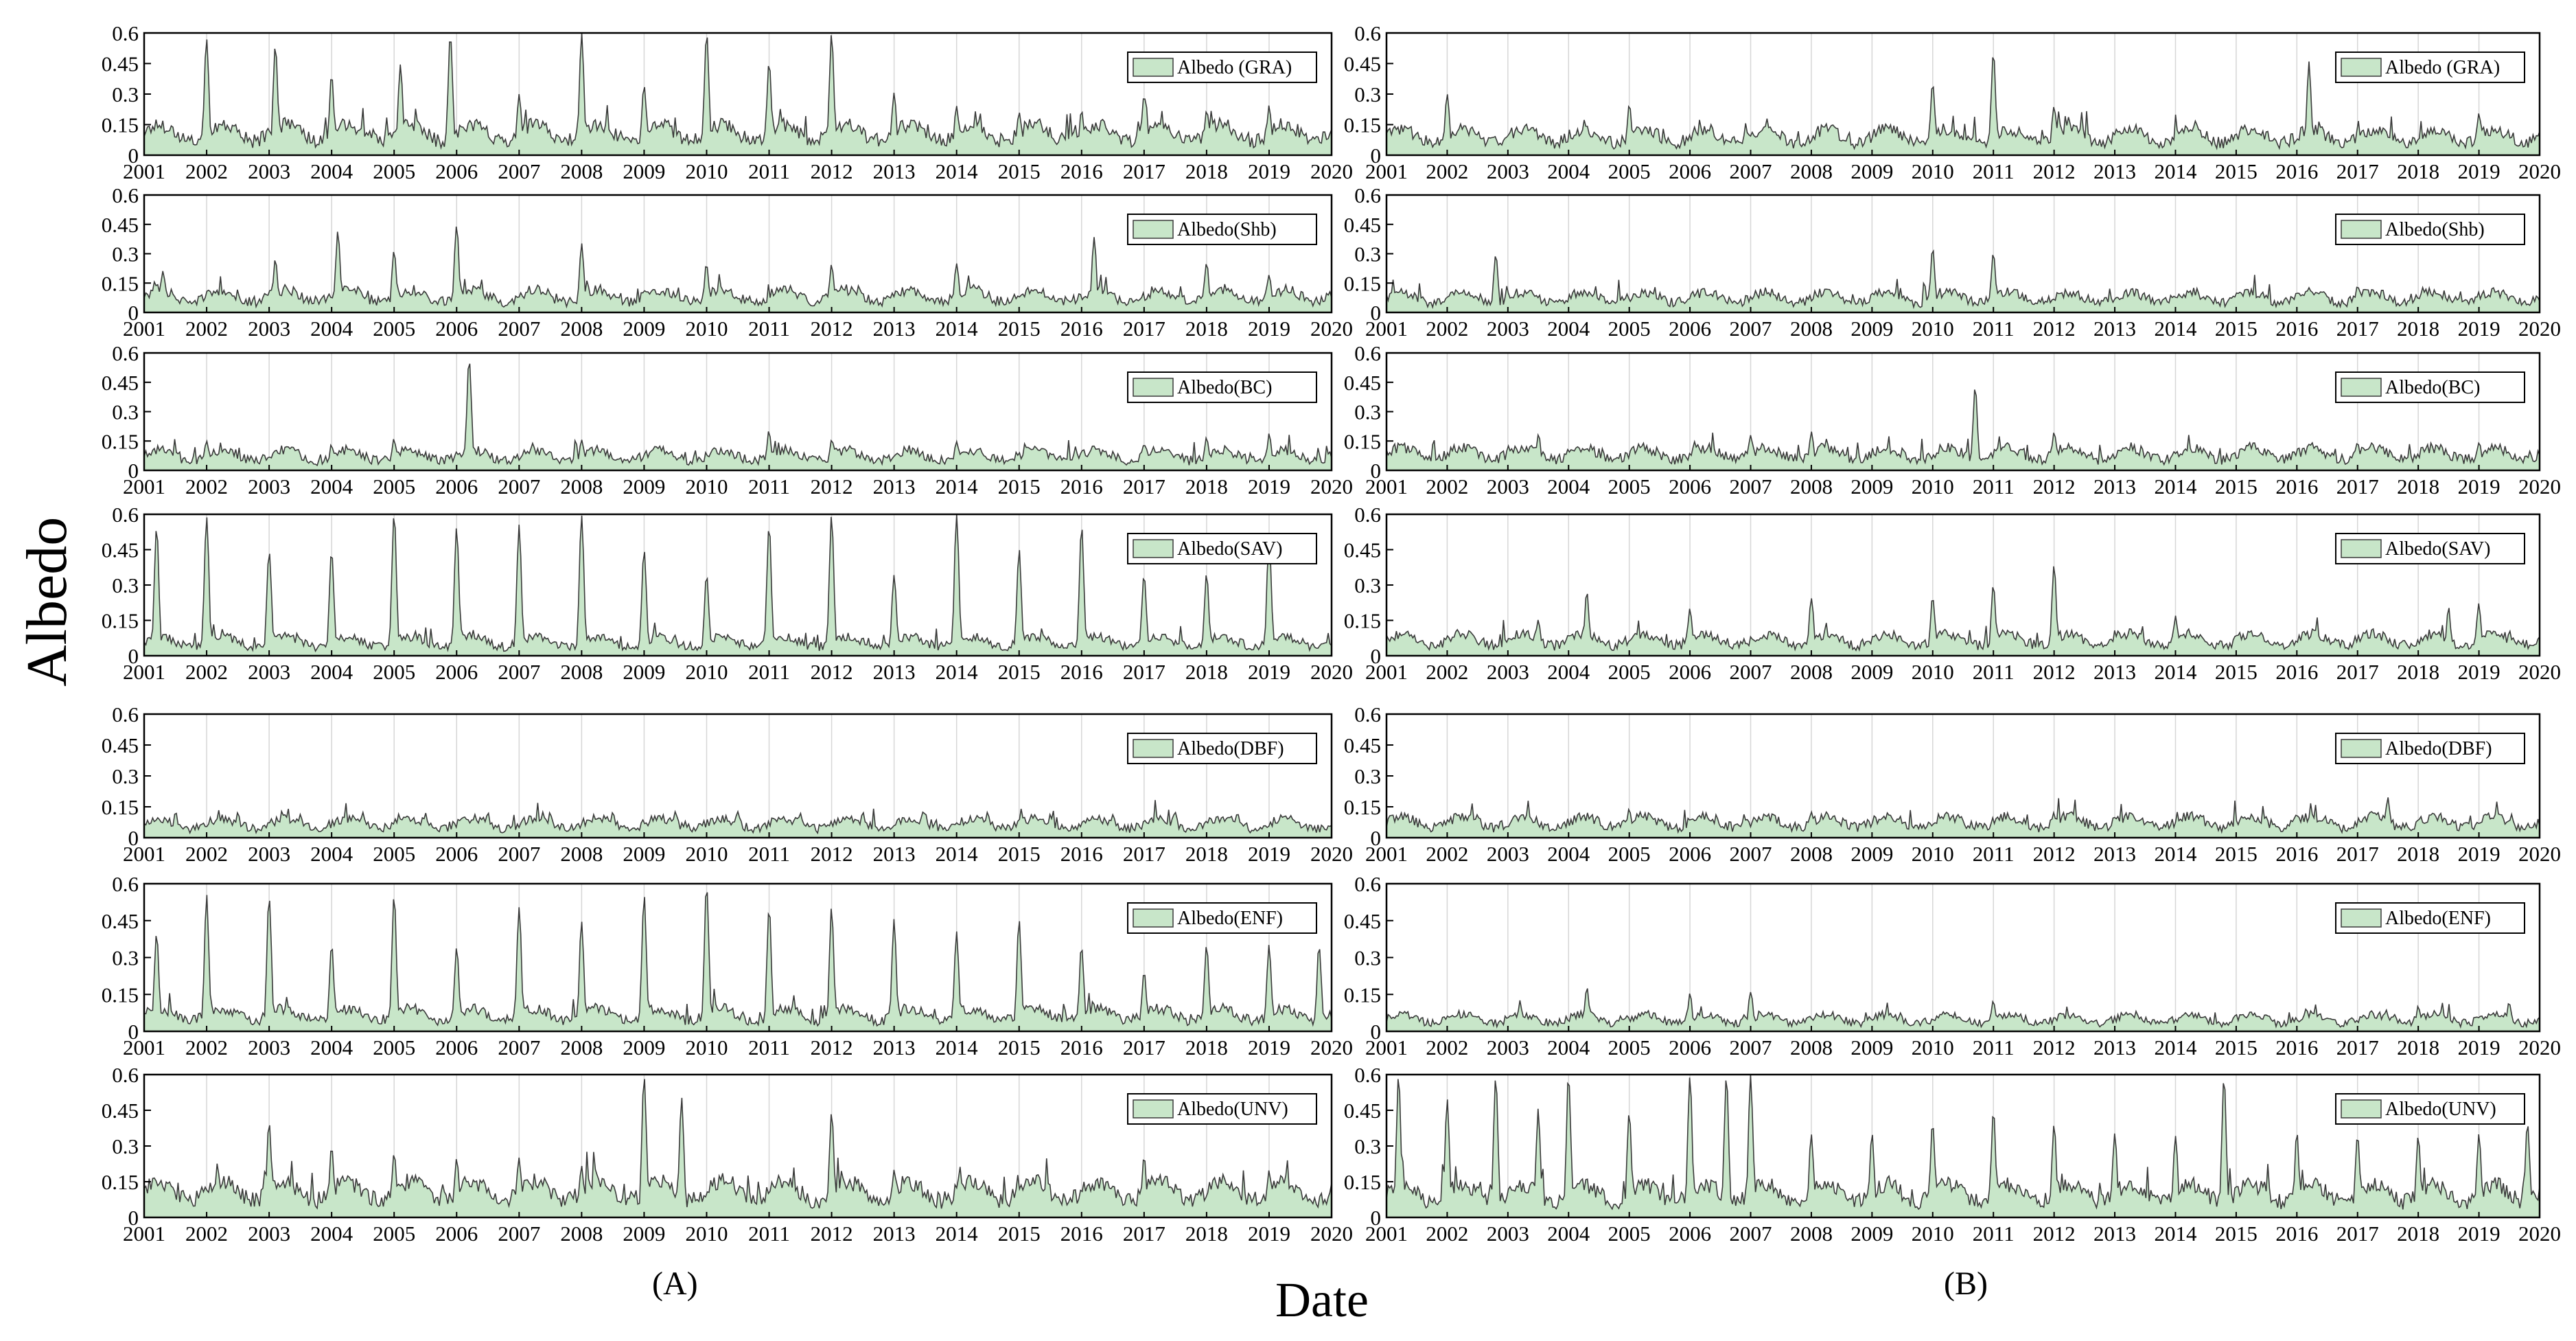  What do you see at coordinates (1224, 388) in the screenshot?
I see `legend-label: Albedo(BC)` at bounding box center [1224, 388].